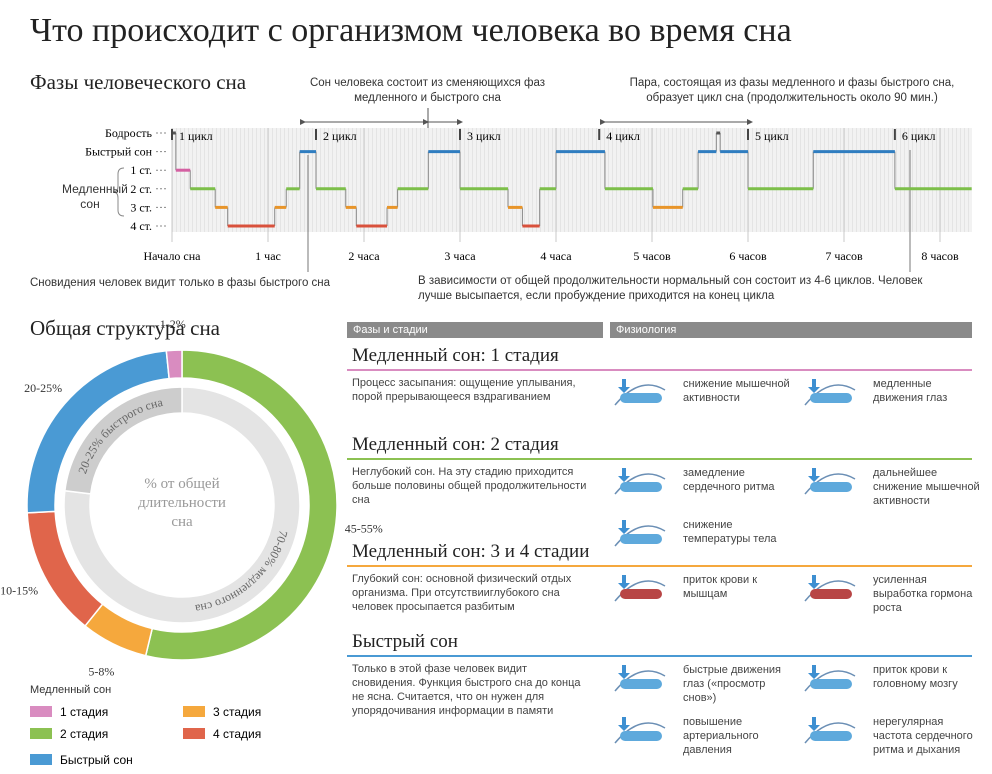  Describe the element at coordinates (141, 189) in the screenshot. I see `y-tick-label: 2 ст.` at that location.